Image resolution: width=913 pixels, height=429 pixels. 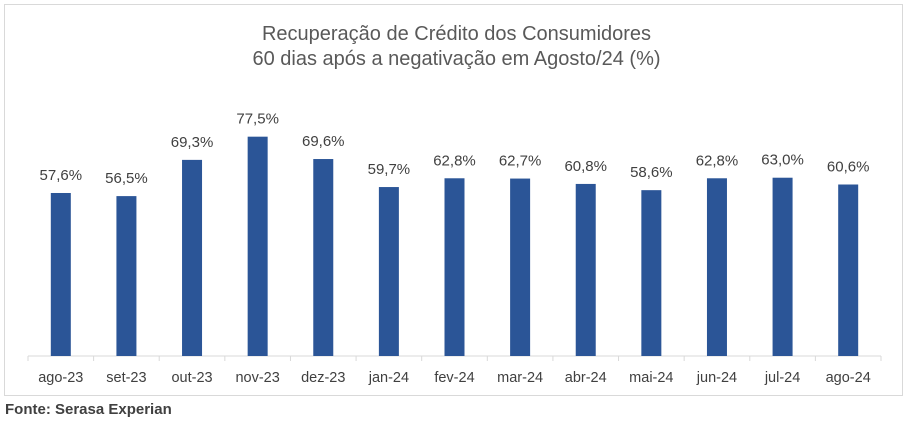 What do you see at coordinates (520, 161) in the screenshot?
I see `data-label: 62,7%` at bounding box center [520, 161].